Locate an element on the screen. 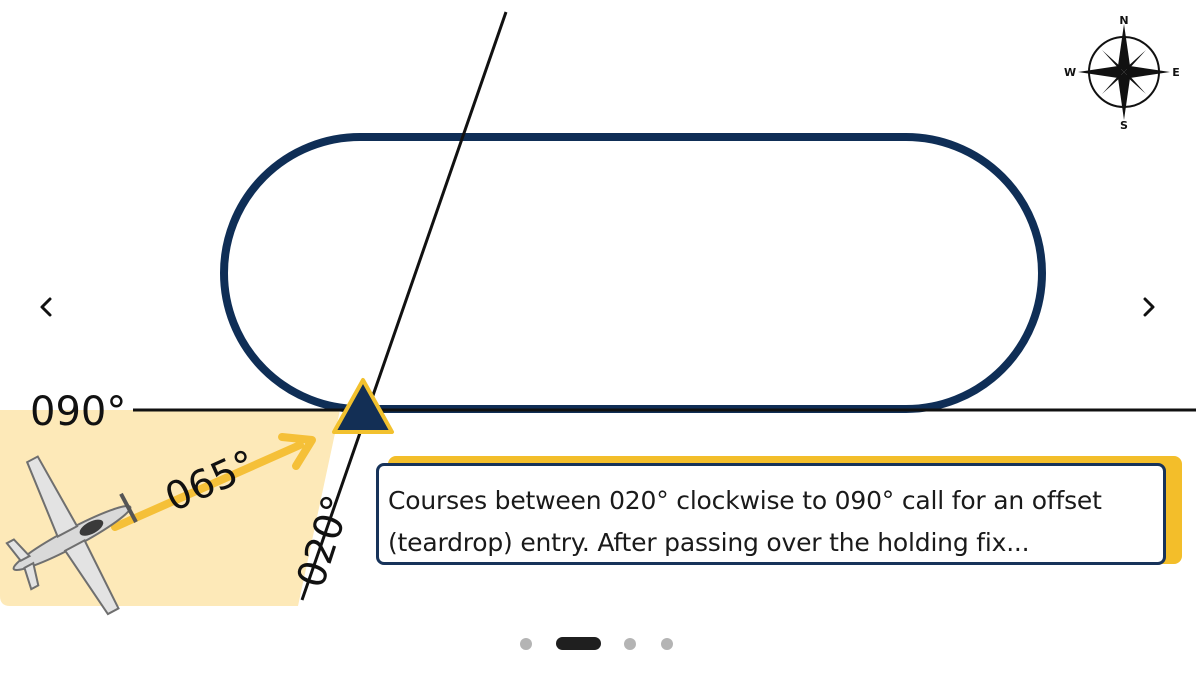 Image resolution: width=1204 pixels, height=692 pixels. chevron-right-icon is located at coordinates (1149, 307).